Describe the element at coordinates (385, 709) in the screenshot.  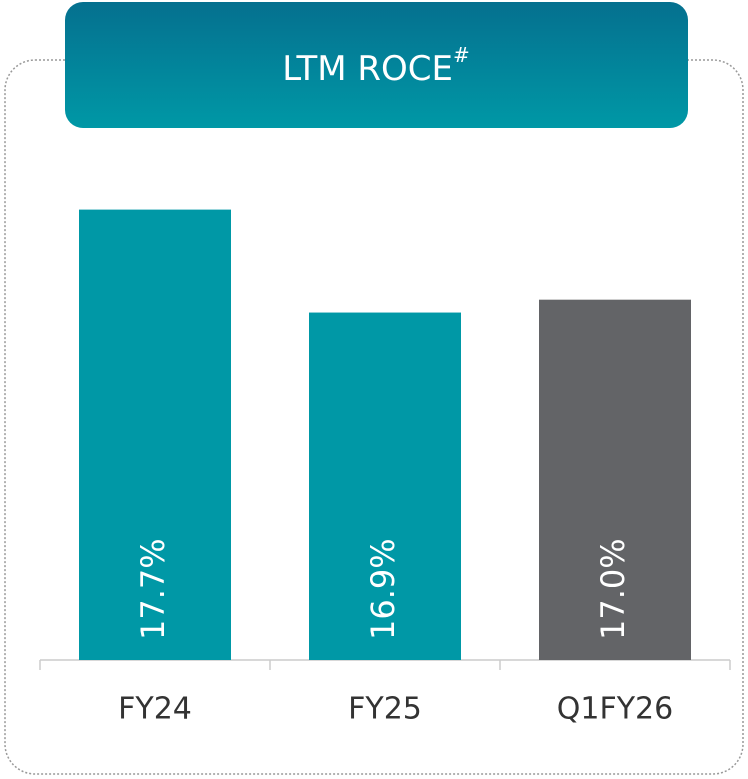
I see `x-tick-label: FY25` at that location.